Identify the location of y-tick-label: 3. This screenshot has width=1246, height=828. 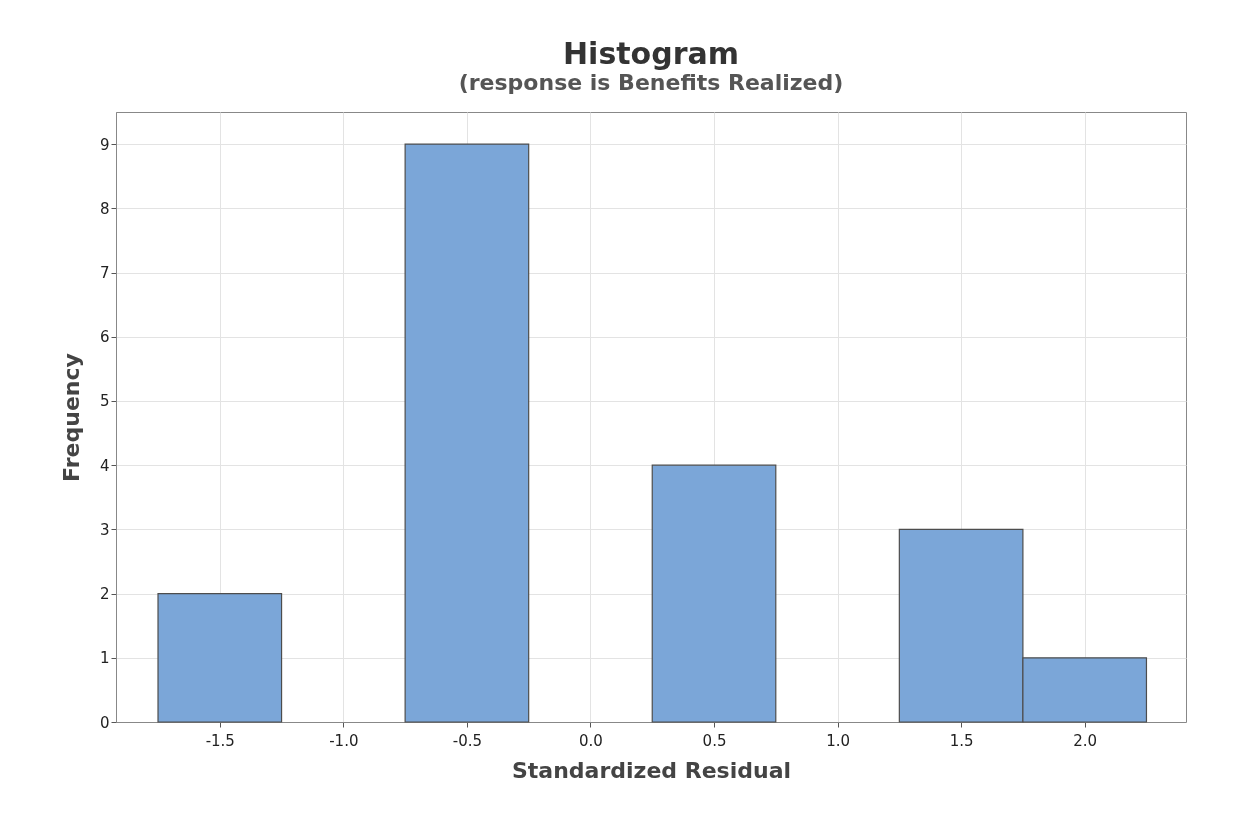
(104, 529).